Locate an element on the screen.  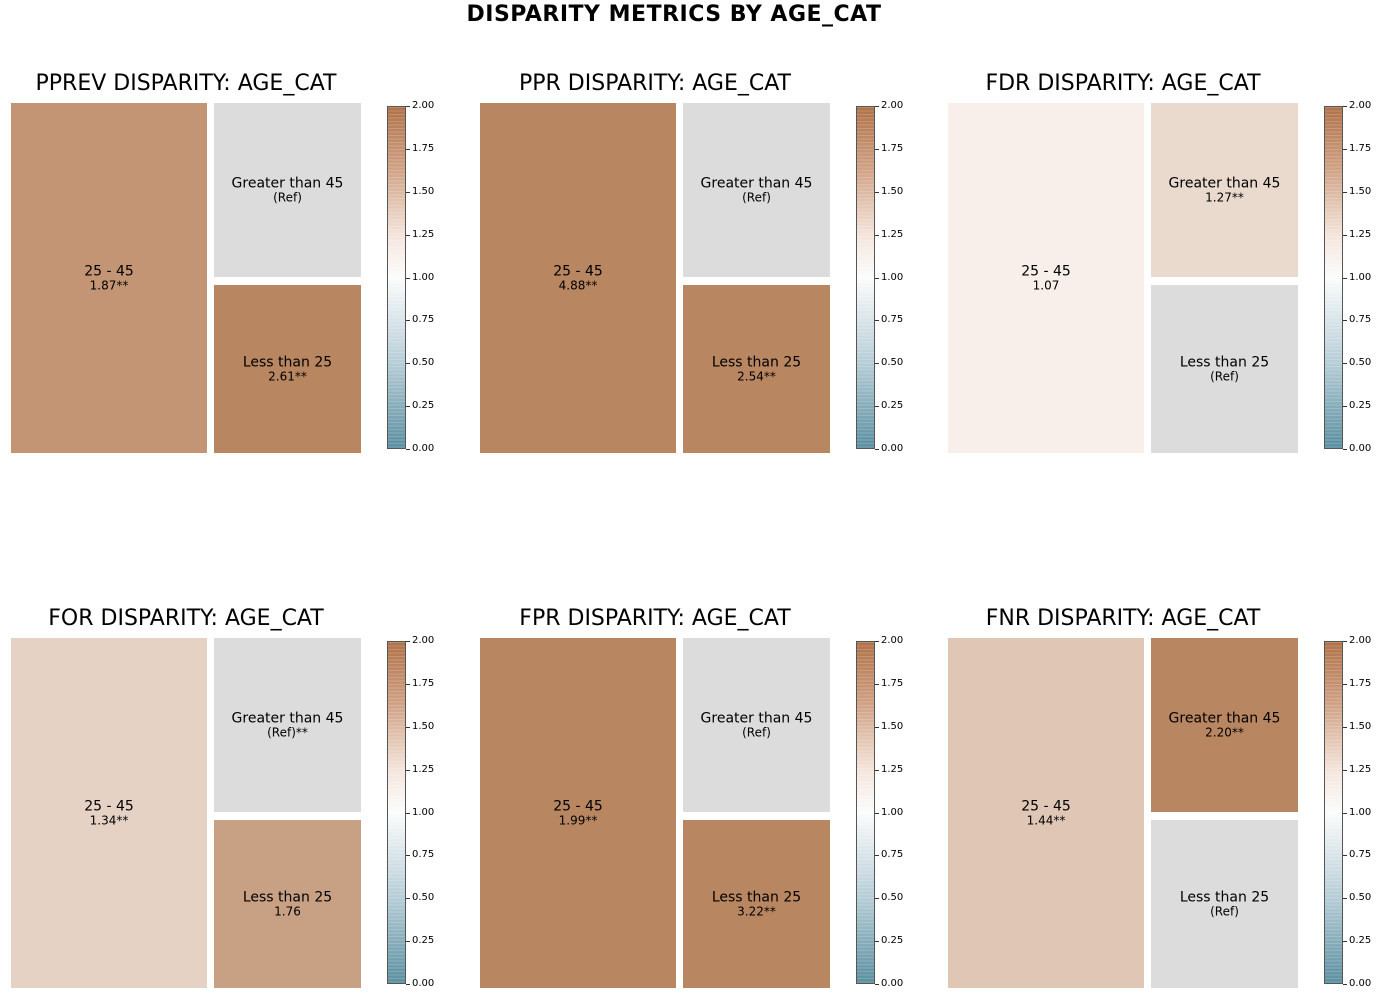
tile-text: 25 - 45 1.99** is located at coordinates (578, 812).